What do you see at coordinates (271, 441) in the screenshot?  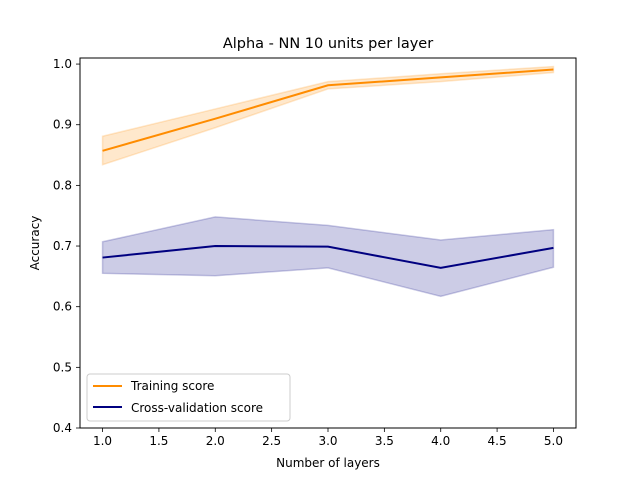 I see `x-tick-label: 2.5` at bounding box center [271, 441].